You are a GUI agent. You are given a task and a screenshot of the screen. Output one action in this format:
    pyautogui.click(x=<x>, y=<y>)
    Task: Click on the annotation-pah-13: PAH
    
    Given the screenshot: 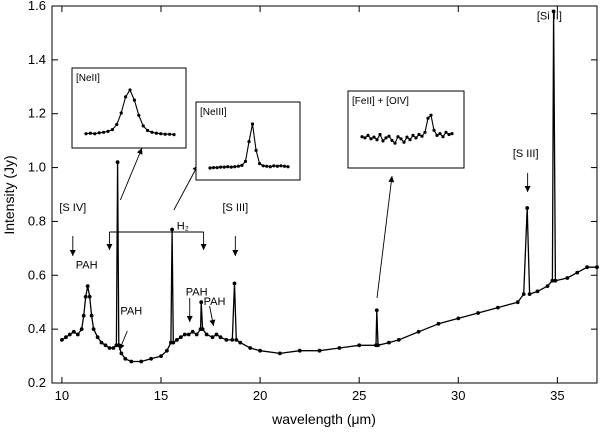 What is the action you would take?
    pyautogui.click(x=131, y=311)
    